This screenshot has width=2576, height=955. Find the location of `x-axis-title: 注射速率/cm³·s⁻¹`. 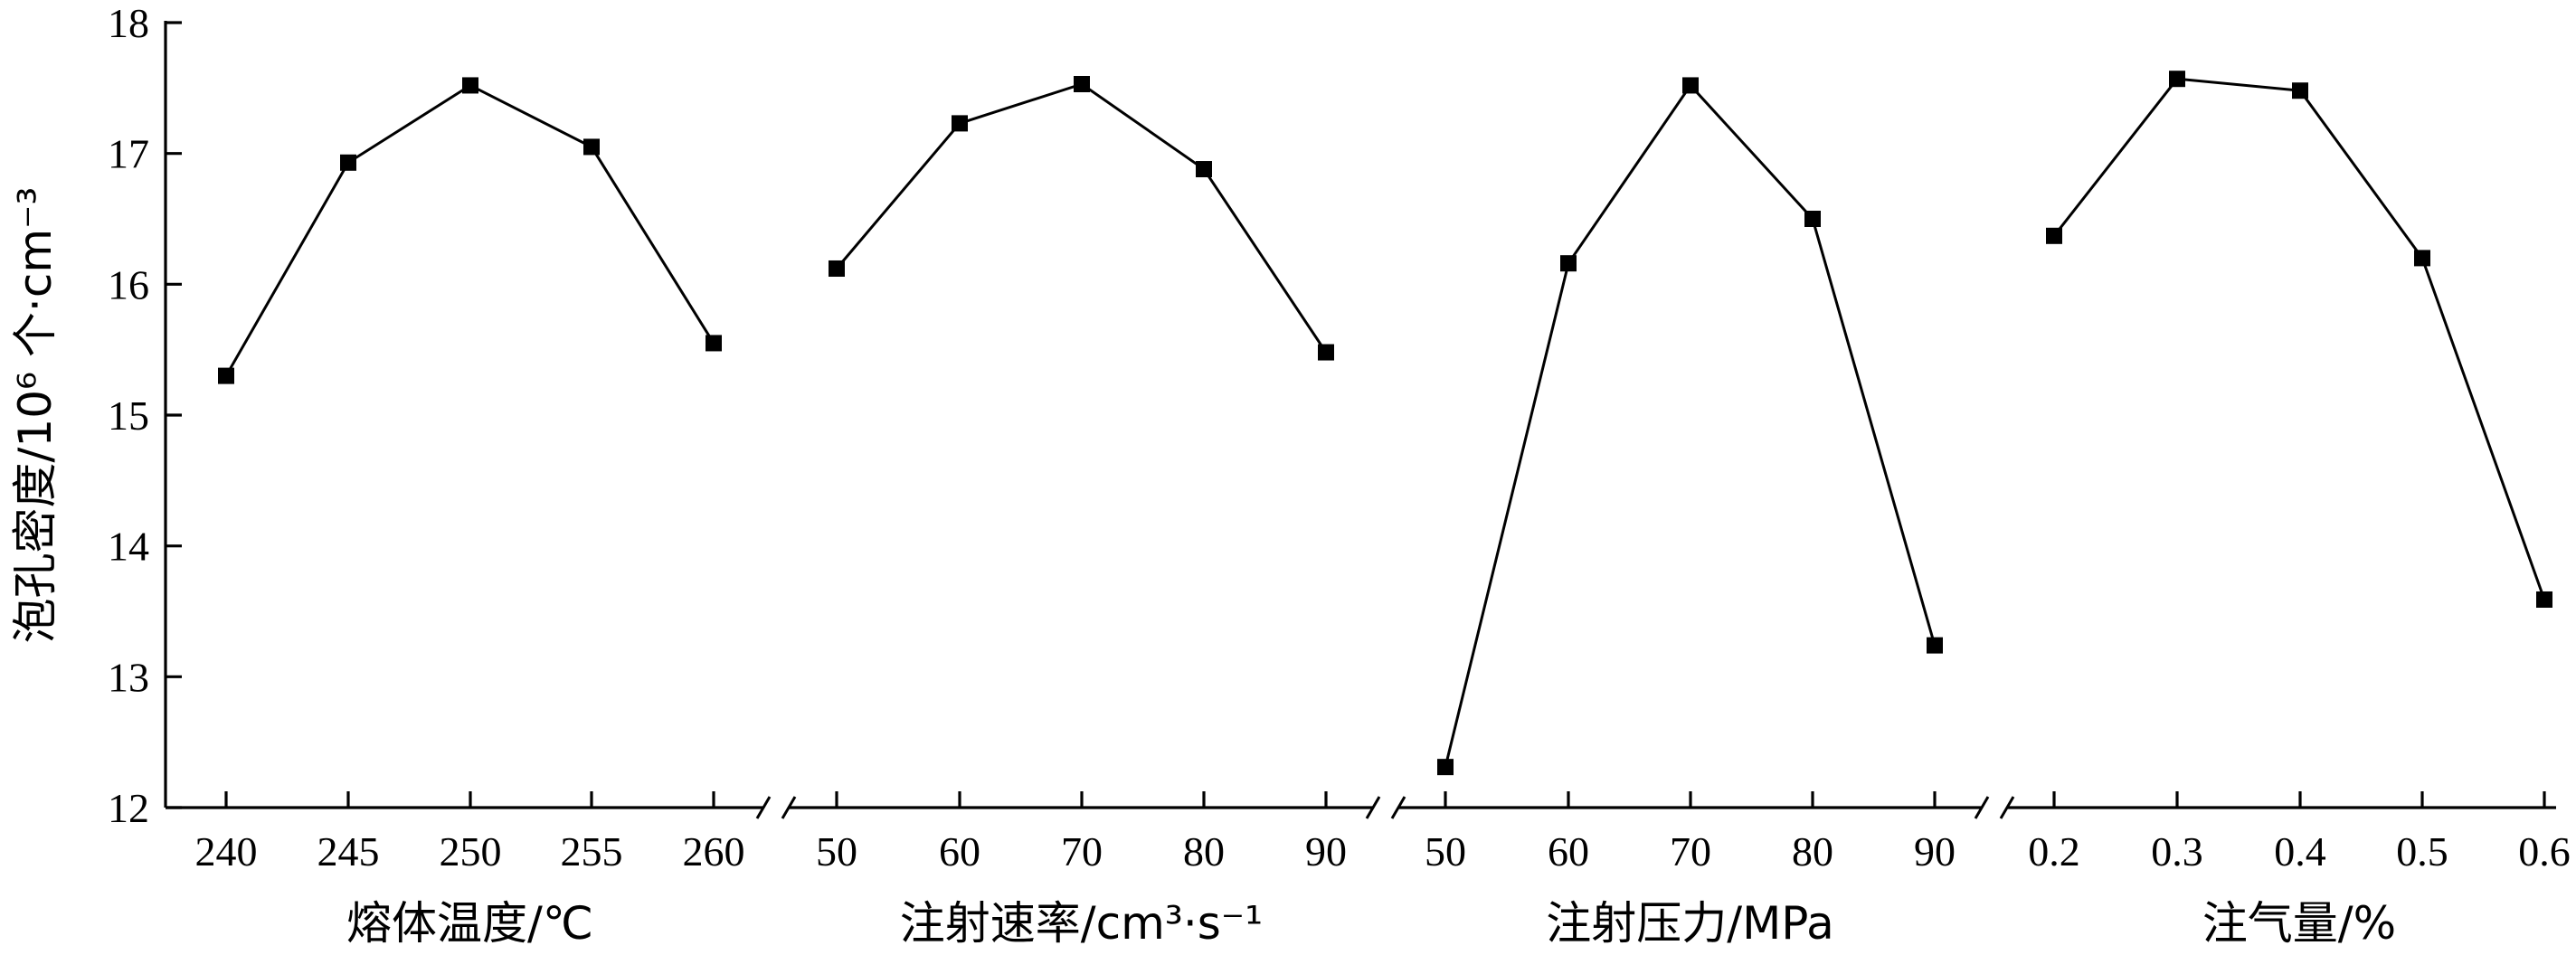

x-axis-title: 注射速率/cm³·s⁻¹ is located at coordinates (1082, 923).